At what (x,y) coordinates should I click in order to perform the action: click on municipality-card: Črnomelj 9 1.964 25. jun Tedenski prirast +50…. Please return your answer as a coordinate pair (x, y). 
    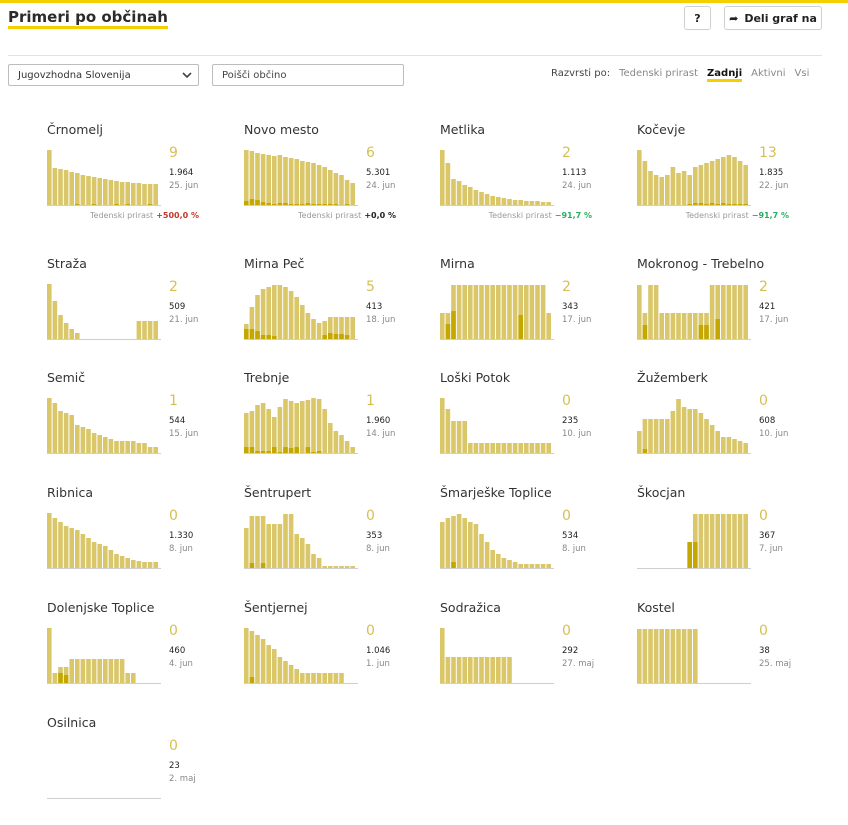
    Looking at the image, I should click on (142, 177).